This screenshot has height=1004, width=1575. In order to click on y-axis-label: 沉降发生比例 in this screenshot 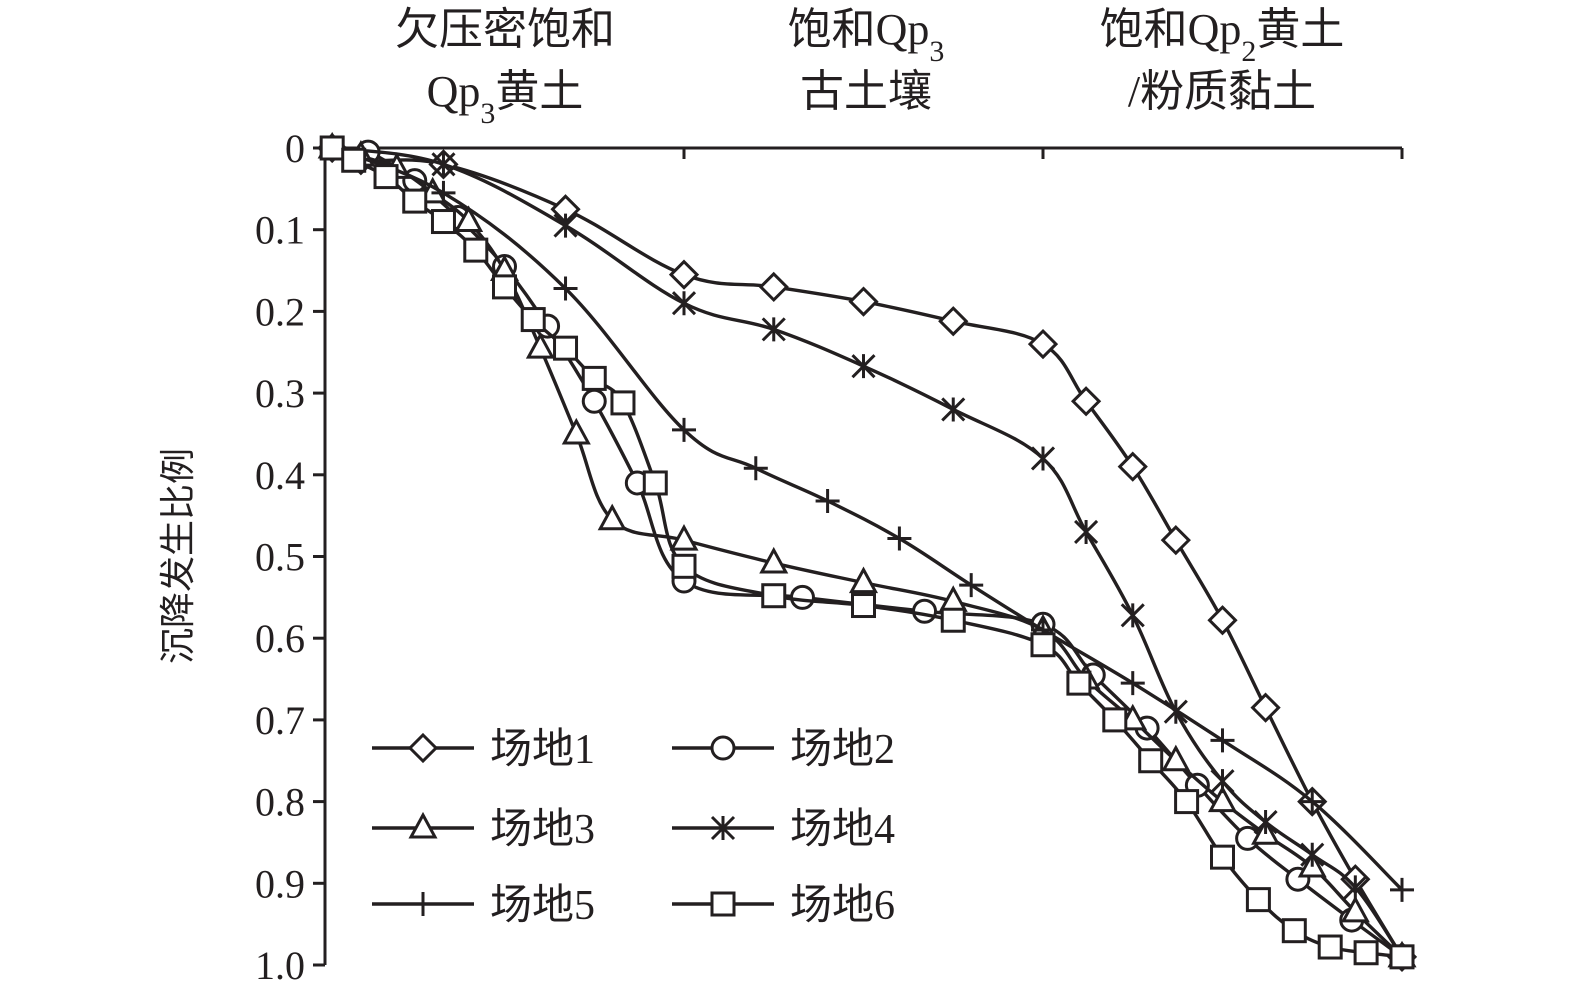, I will do `click(178, 556)`.